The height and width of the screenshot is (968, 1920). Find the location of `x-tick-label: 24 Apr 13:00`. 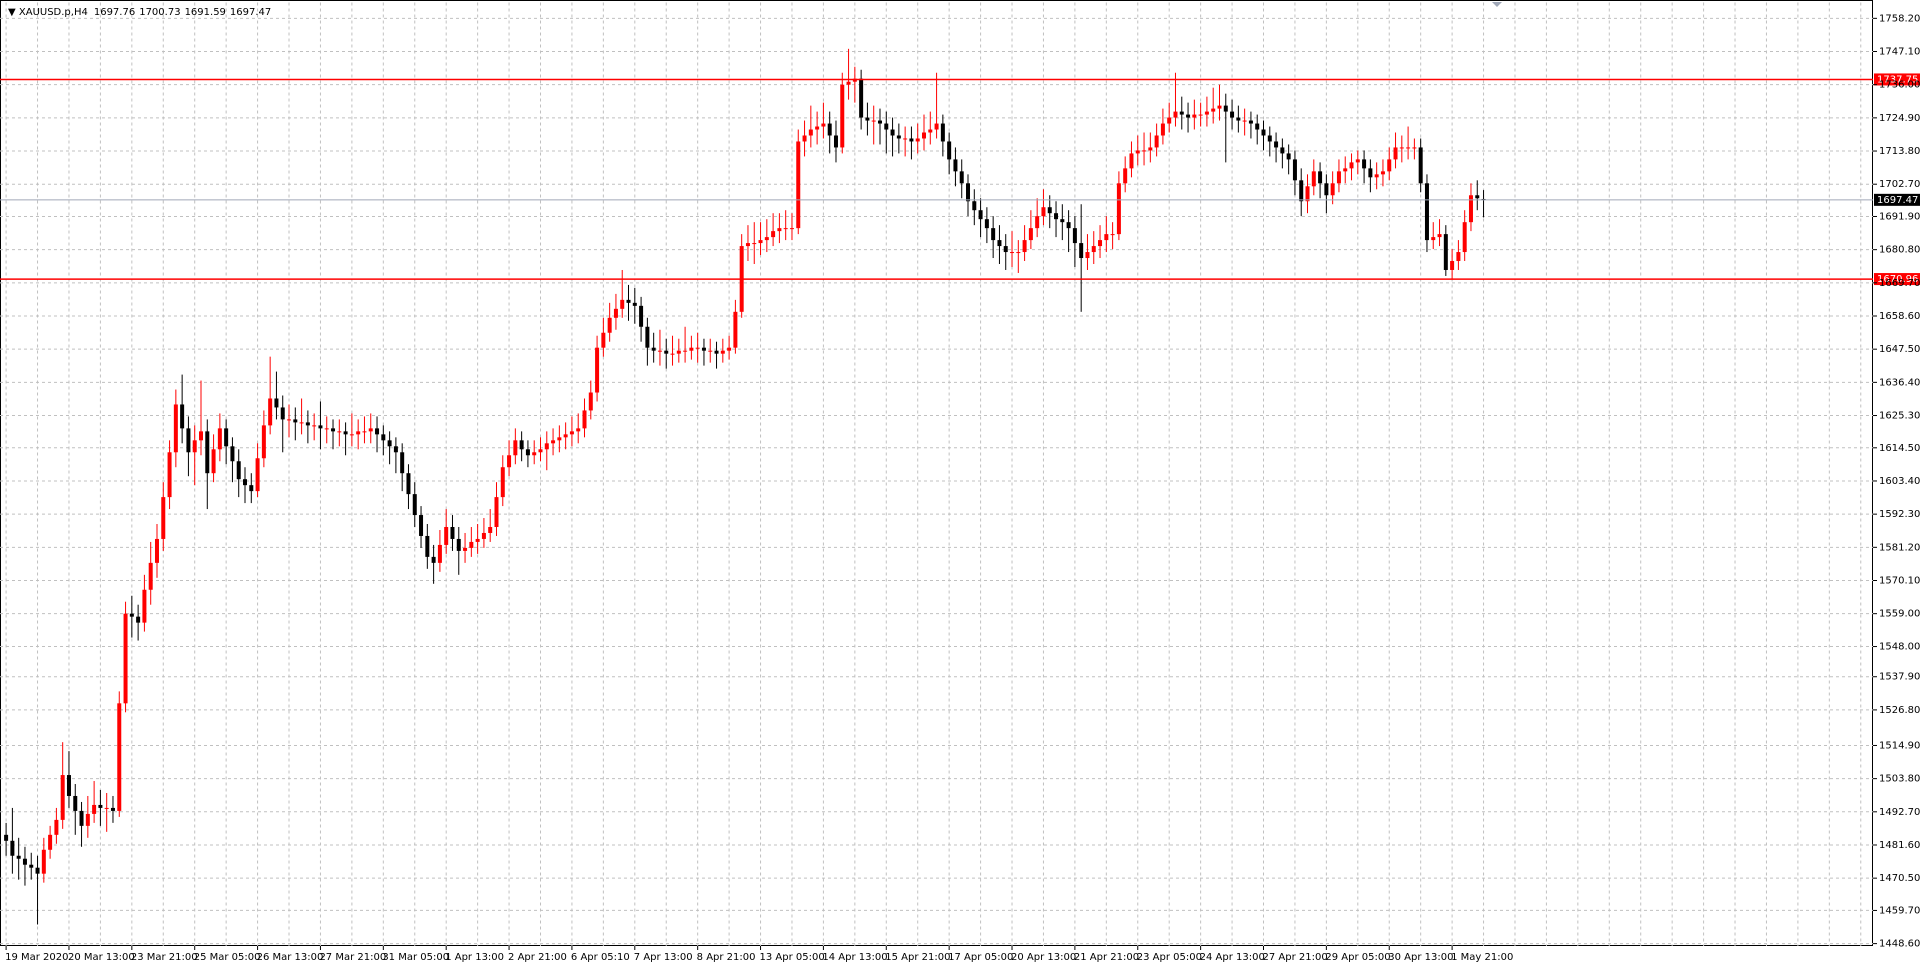

x-tick-label: 24 Apr 13:00 is located at coordinates (1232, 957).